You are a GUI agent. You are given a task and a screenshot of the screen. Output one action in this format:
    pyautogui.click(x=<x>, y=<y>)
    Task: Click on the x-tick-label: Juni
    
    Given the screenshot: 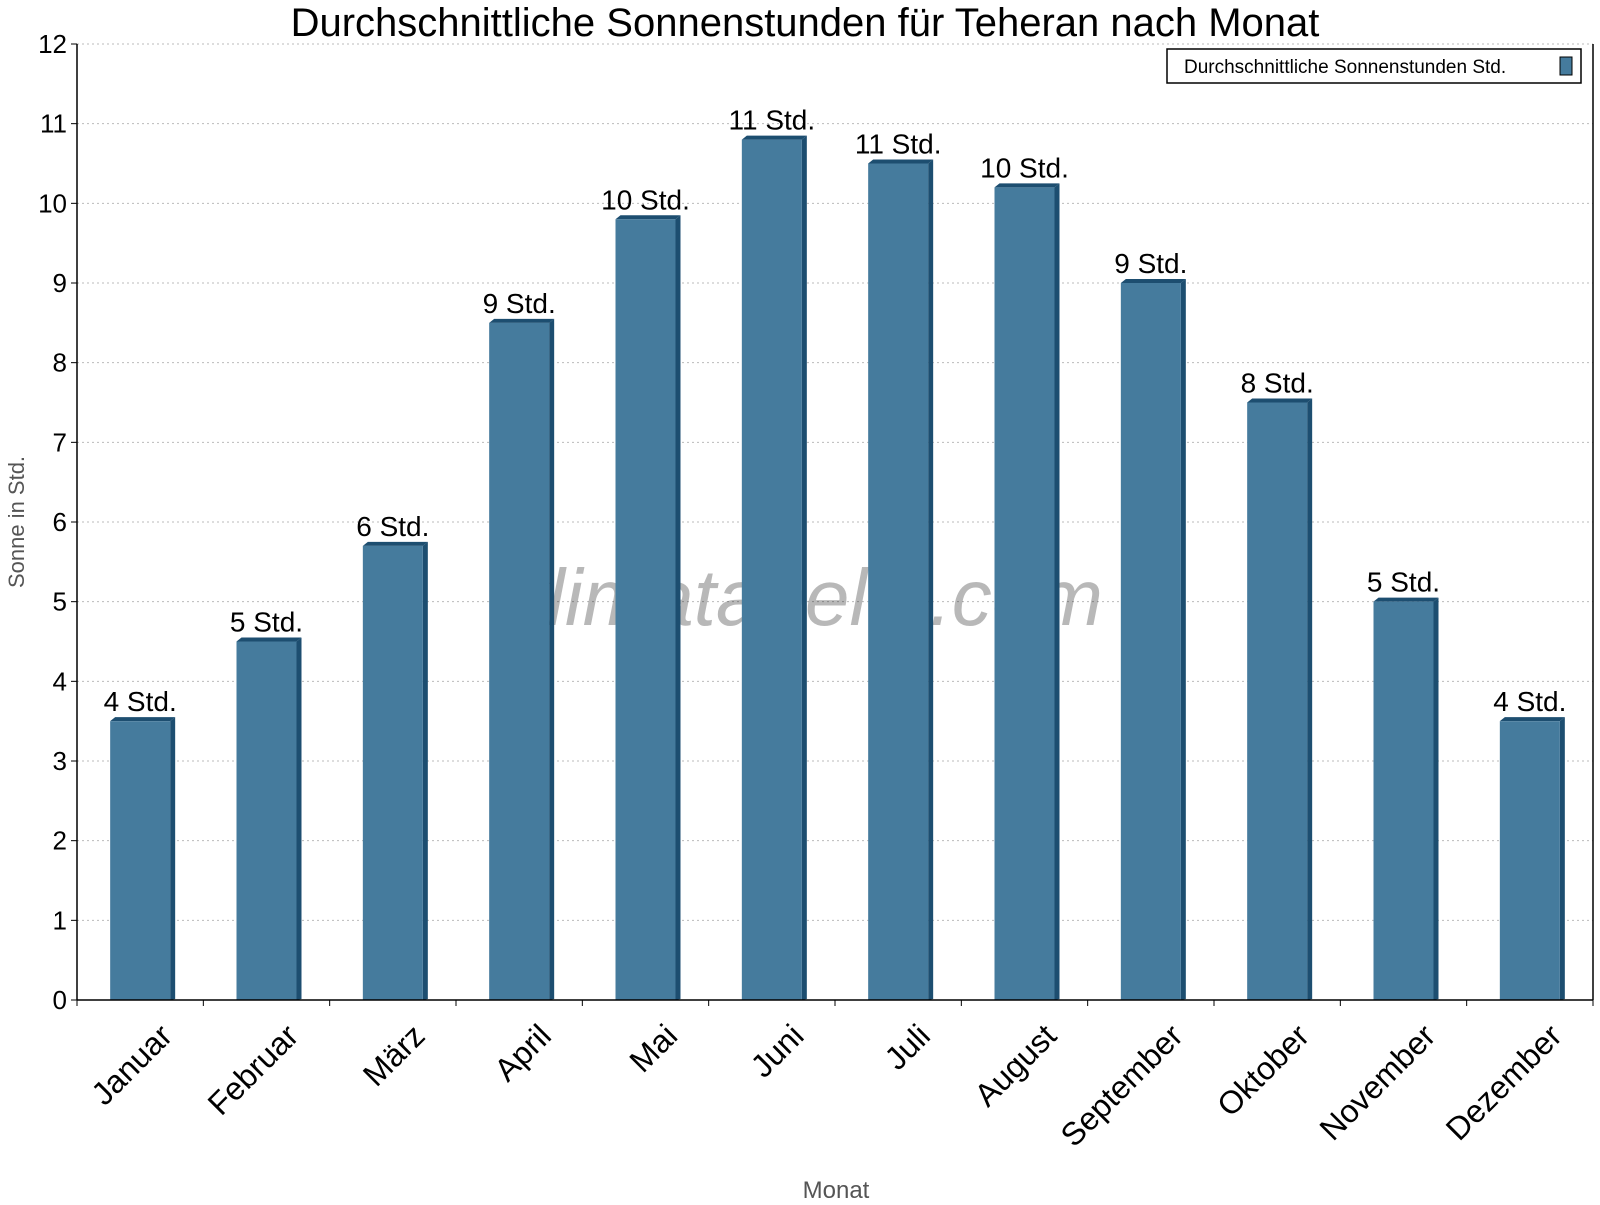 What is the action you would take?
    pyautogui.click(x=777, y=1050)
    